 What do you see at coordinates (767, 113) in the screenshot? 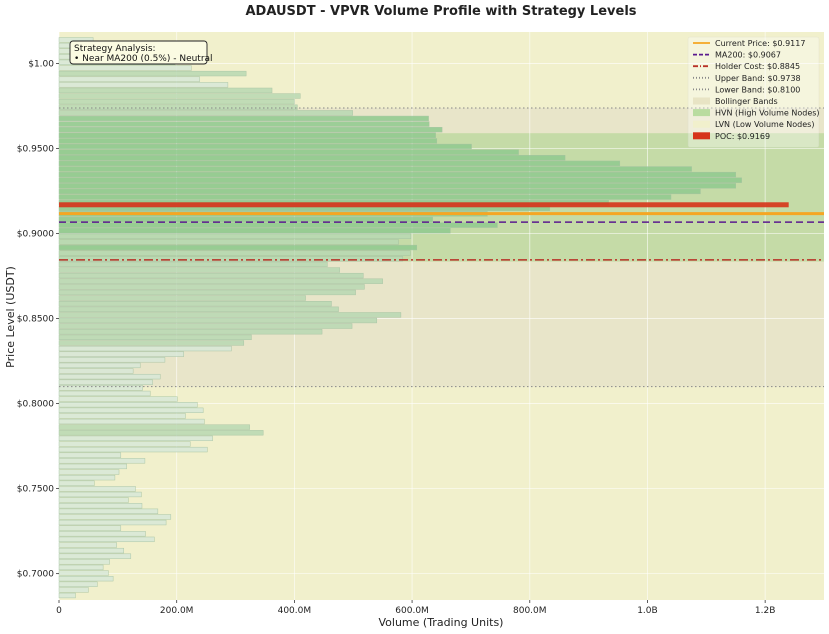
I see `legend-entry: HVN (High Volume Nodes)` at bounding box center [767, 113].